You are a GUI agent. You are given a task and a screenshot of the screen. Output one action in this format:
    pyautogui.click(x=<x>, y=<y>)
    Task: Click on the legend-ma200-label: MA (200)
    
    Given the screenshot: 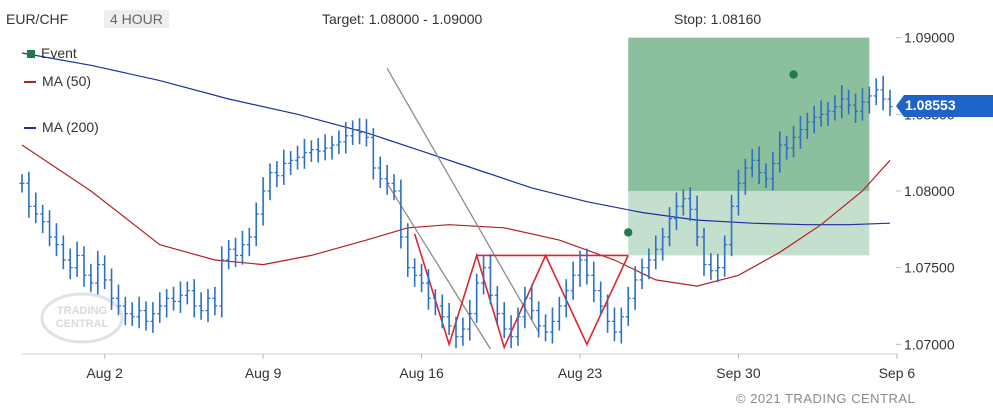 What is the action you would take?
    pyautogui.click(x=70, y=127)
    